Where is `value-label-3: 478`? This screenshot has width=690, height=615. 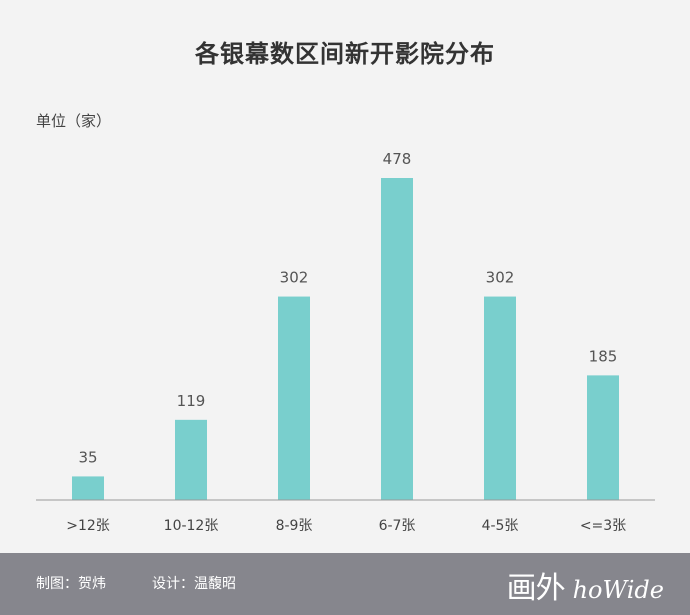 value-label-3: 478 is located at coordinates (397, 159).